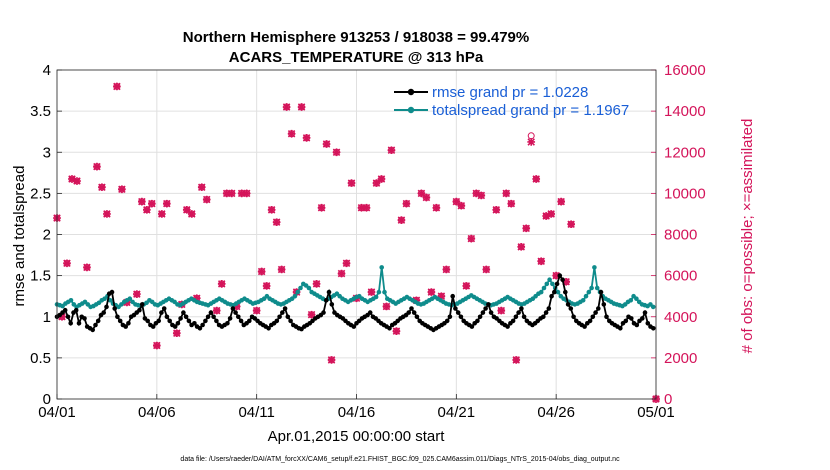 This screenshot has height=470, width=830. Describe the element at coordinates (411, 92) in the screenshot. I see `legend-rmse-marker` at that location.